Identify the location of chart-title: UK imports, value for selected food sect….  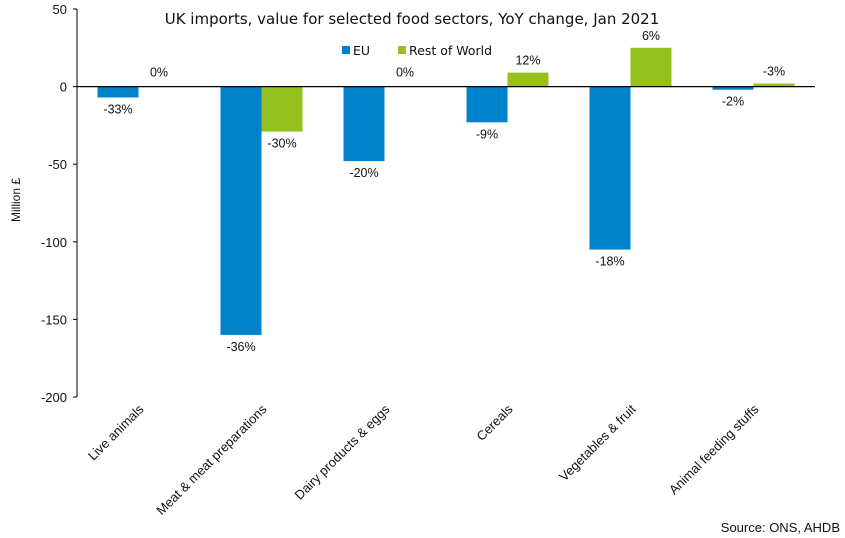
(412, 19).